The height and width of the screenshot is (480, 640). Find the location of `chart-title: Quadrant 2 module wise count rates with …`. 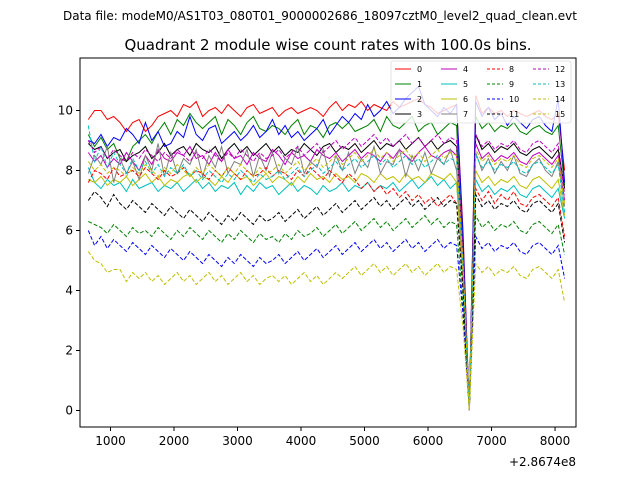

chart-title: Quadrant 2 module wise count rates with … is located at coordinates (327, 45).